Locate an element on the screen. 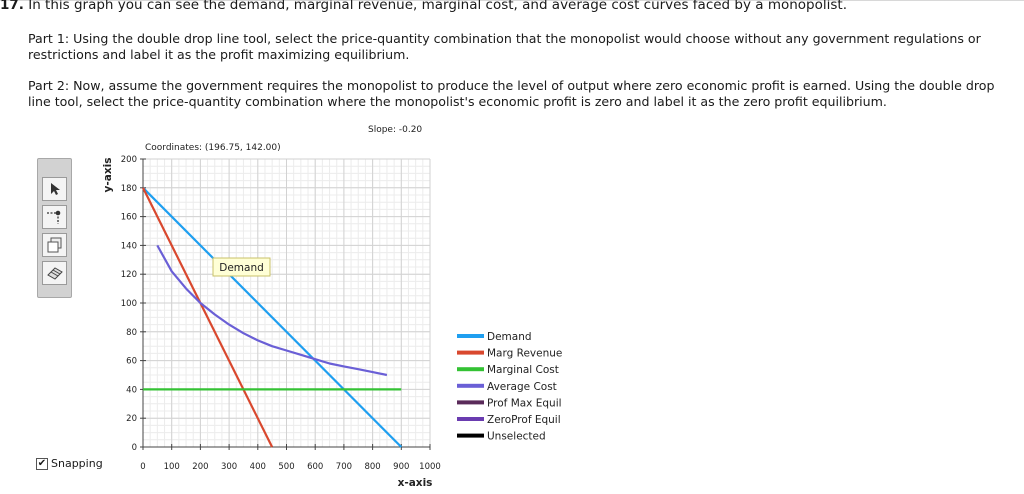 This screenshot has width=1024, height=494. copy-tool-button is located at coordinates (54, 245).